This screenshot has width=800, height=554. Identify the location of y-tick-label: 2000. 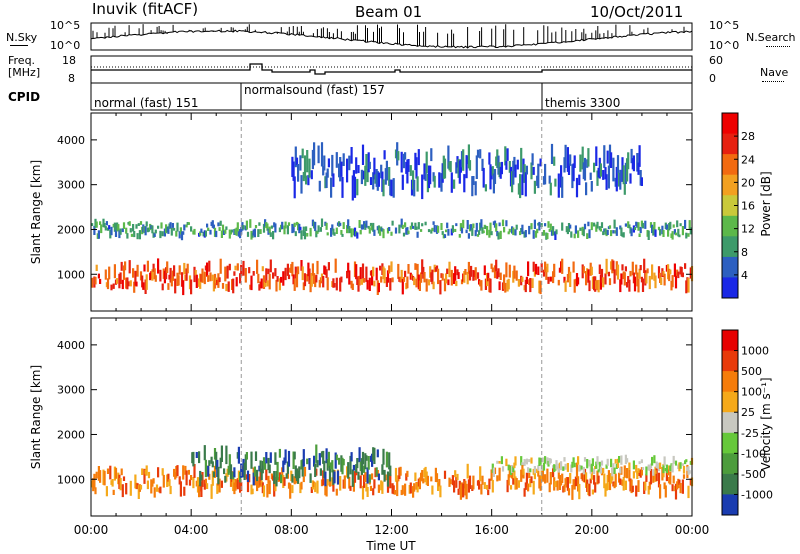
(71, 229).